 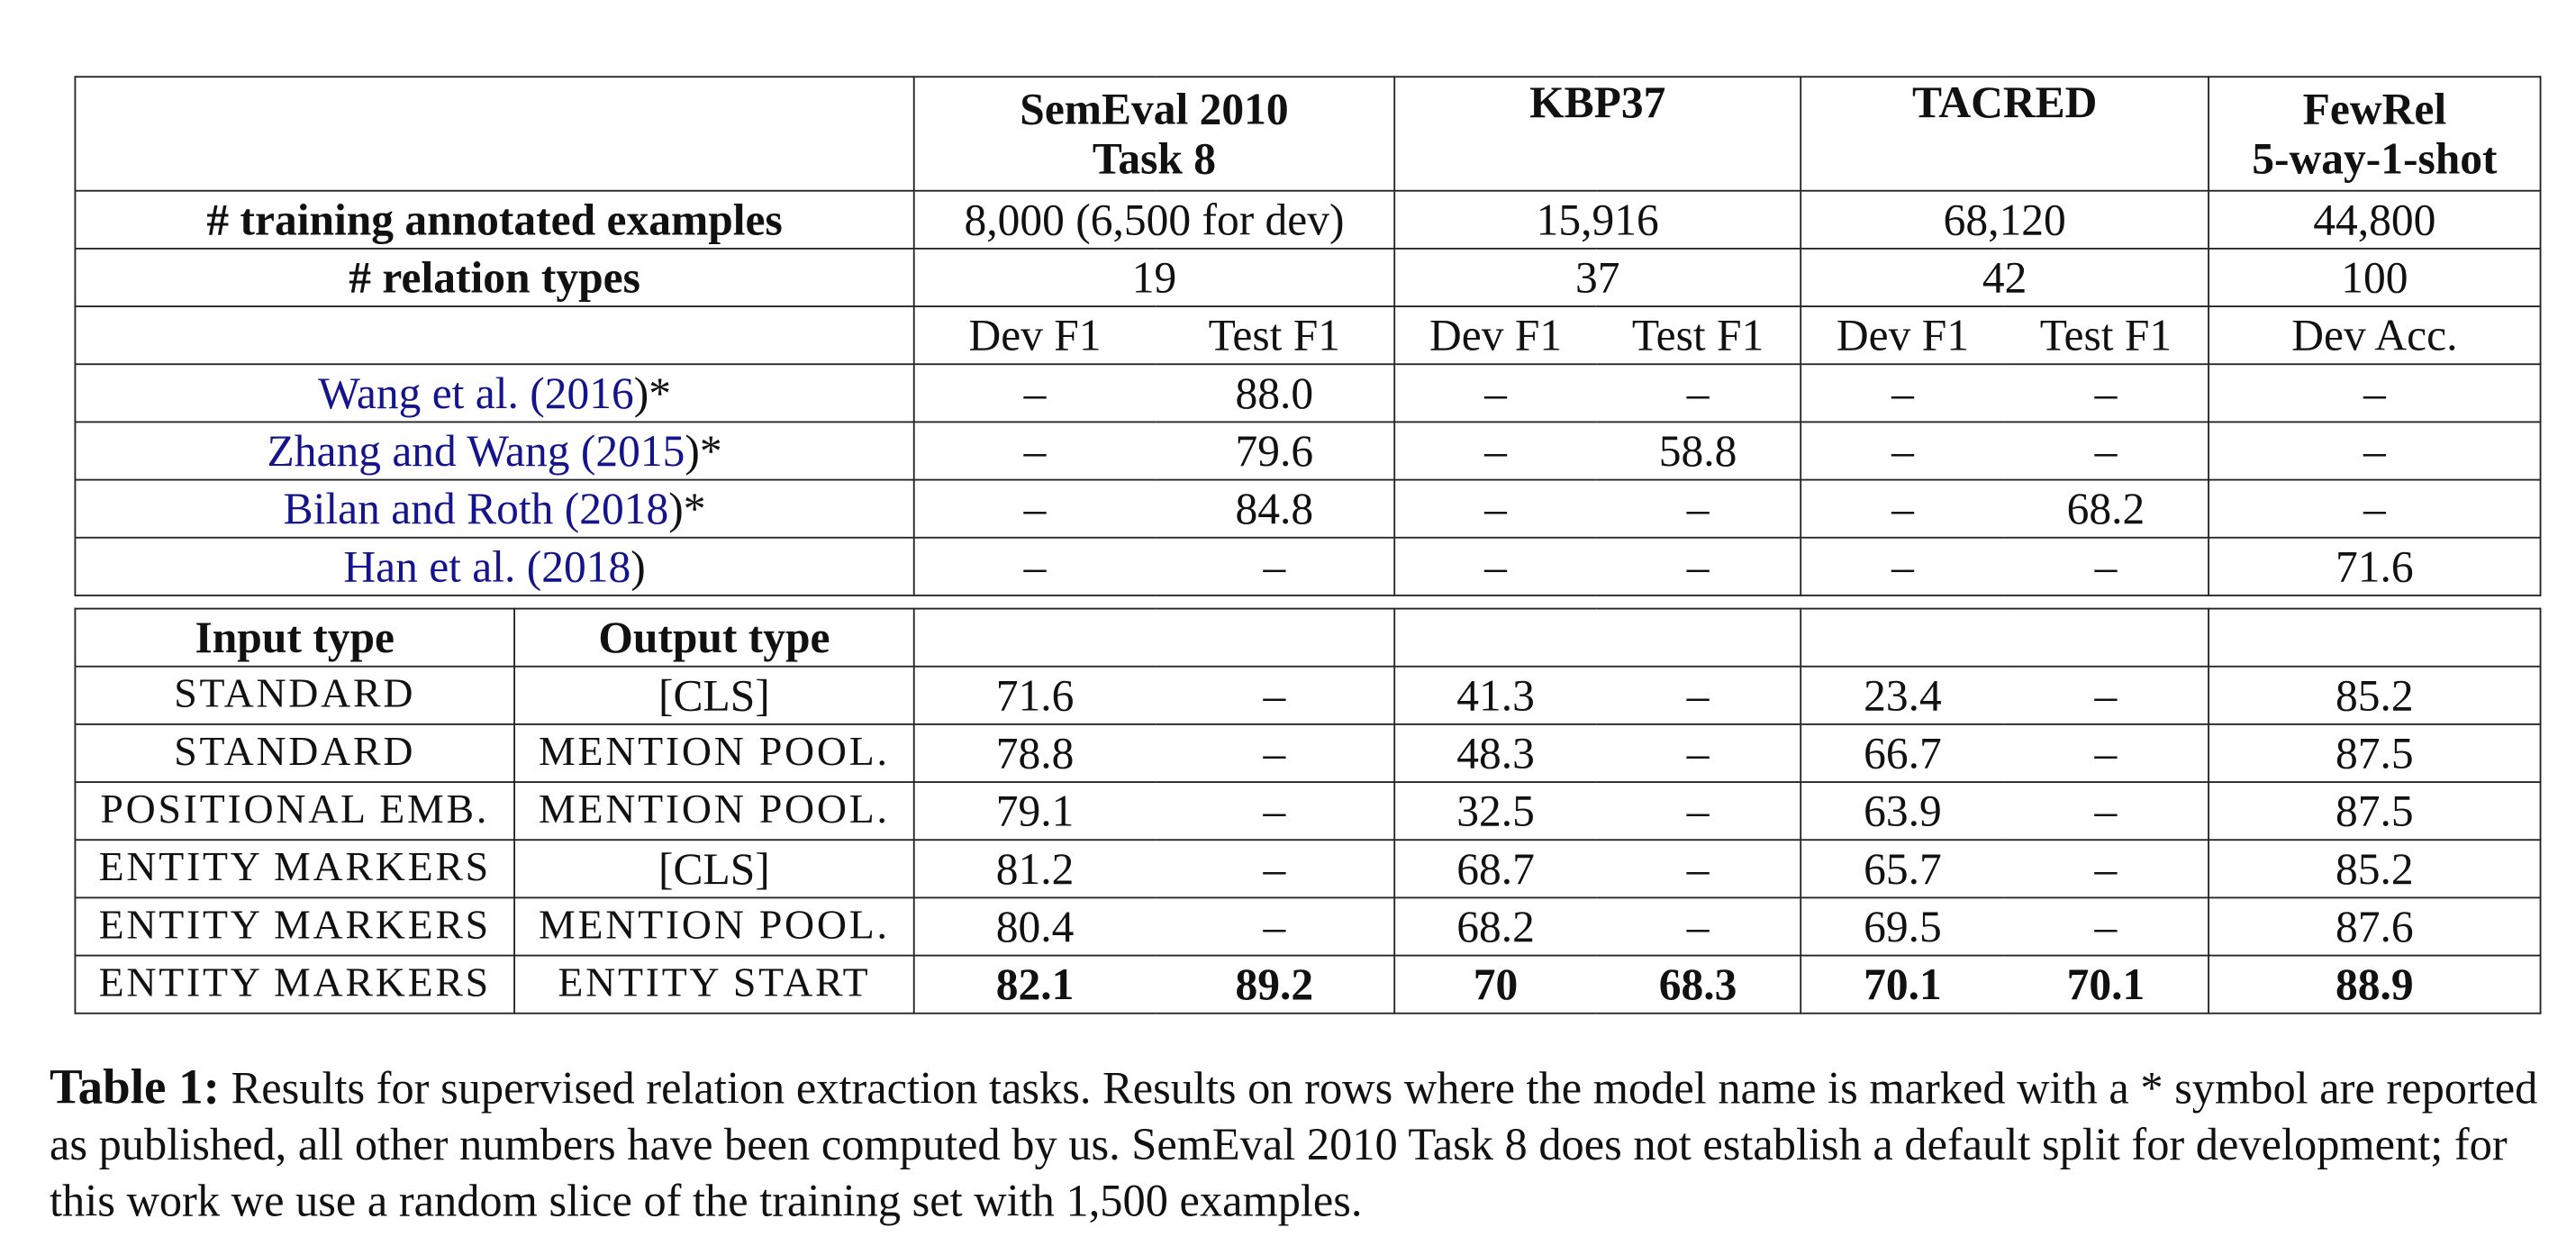 What do you see at coordinates (1275, 984) in the screenshot?
I see `result-cell: 89.2` at bounding box center [1275, 984].